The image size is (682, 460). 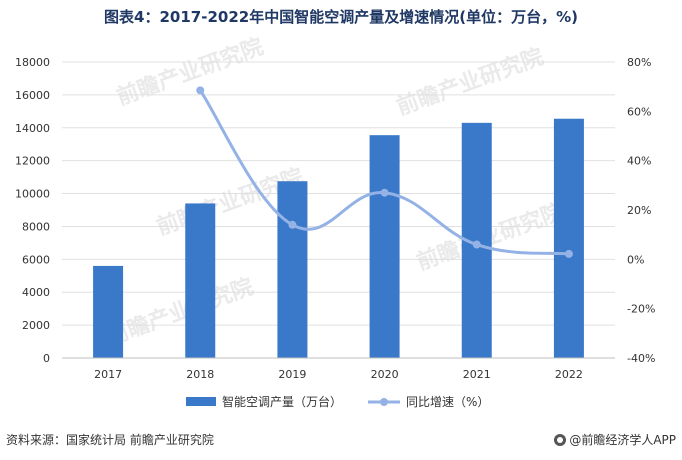 What do you see at coordinates (447, 402) in the screenshot?
I see `legend-line-label: 同比增速（%）` at bounding box center [447, 402].